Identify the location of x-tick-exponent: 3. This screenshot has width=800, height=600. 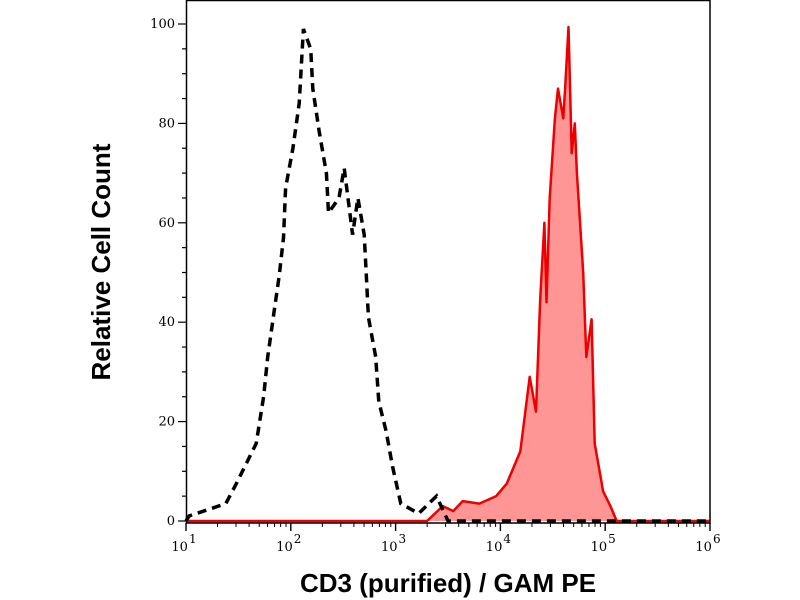
(403, 539).